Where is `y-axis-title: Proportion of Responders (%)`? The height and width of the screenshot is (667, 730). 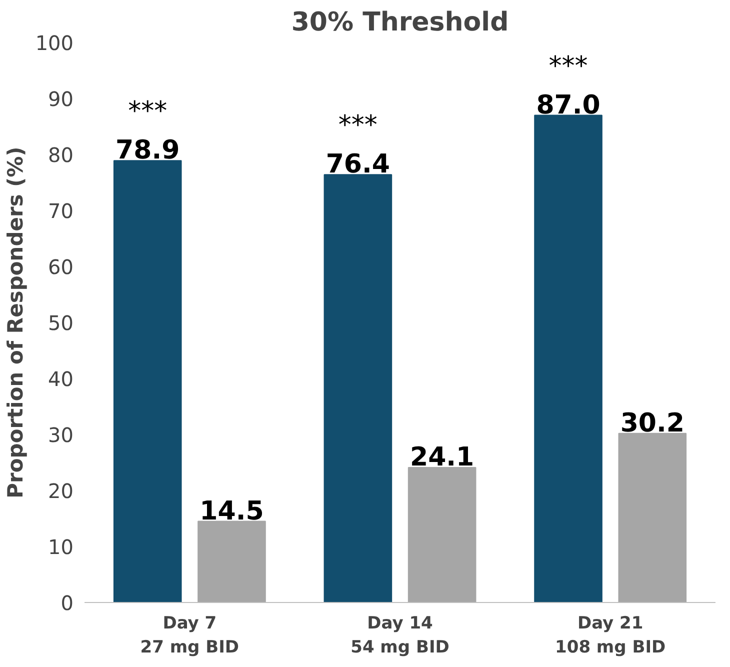 y-axis-title: Proportion of Responders (%) is located at coordinates (15, 322).